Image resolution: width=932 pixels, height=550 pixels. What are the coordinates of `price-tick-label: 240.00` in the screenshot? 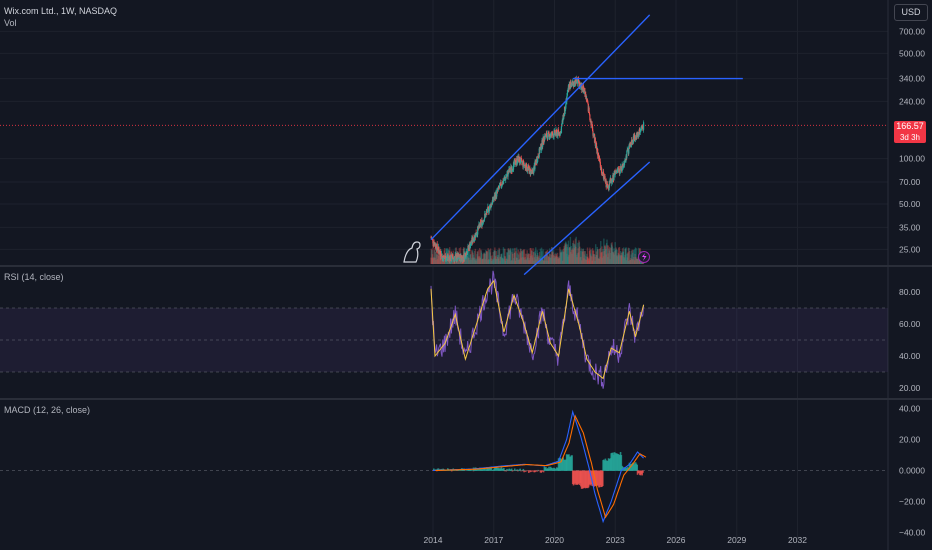 It's located at (912, 101).